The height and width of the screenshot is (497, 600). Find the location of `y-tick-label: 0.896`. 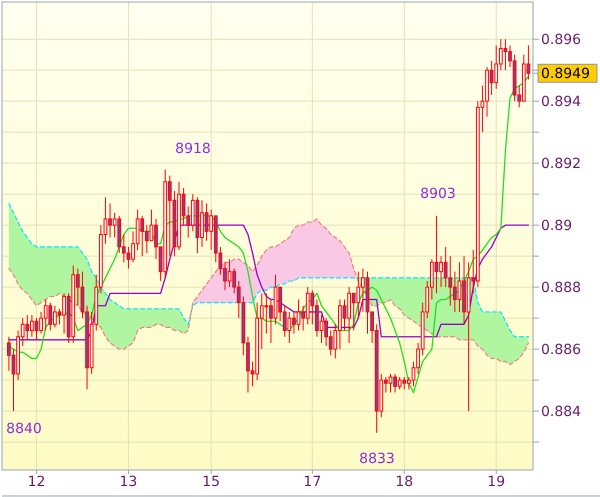

y-tick-label: 0.896 is located at coordinates (561, 40).